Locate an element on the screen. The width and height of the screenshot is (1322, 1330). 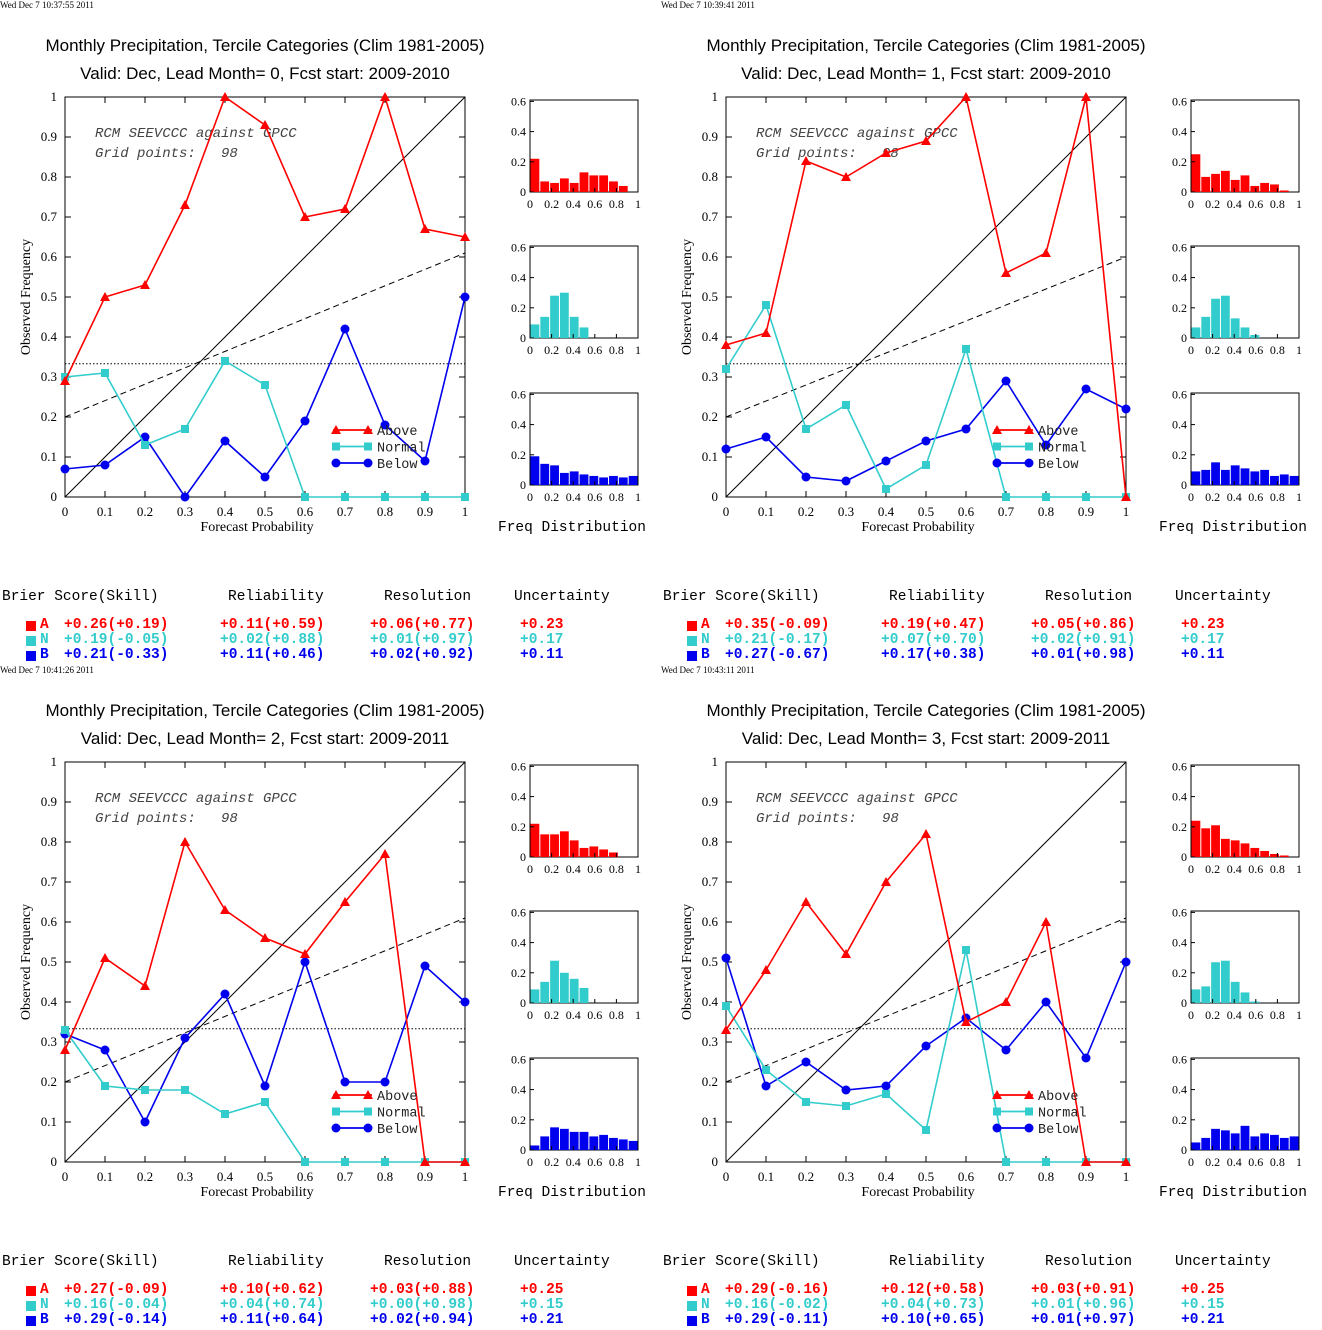
legend-label-normal: Normal is located at coordinates (401, 449).